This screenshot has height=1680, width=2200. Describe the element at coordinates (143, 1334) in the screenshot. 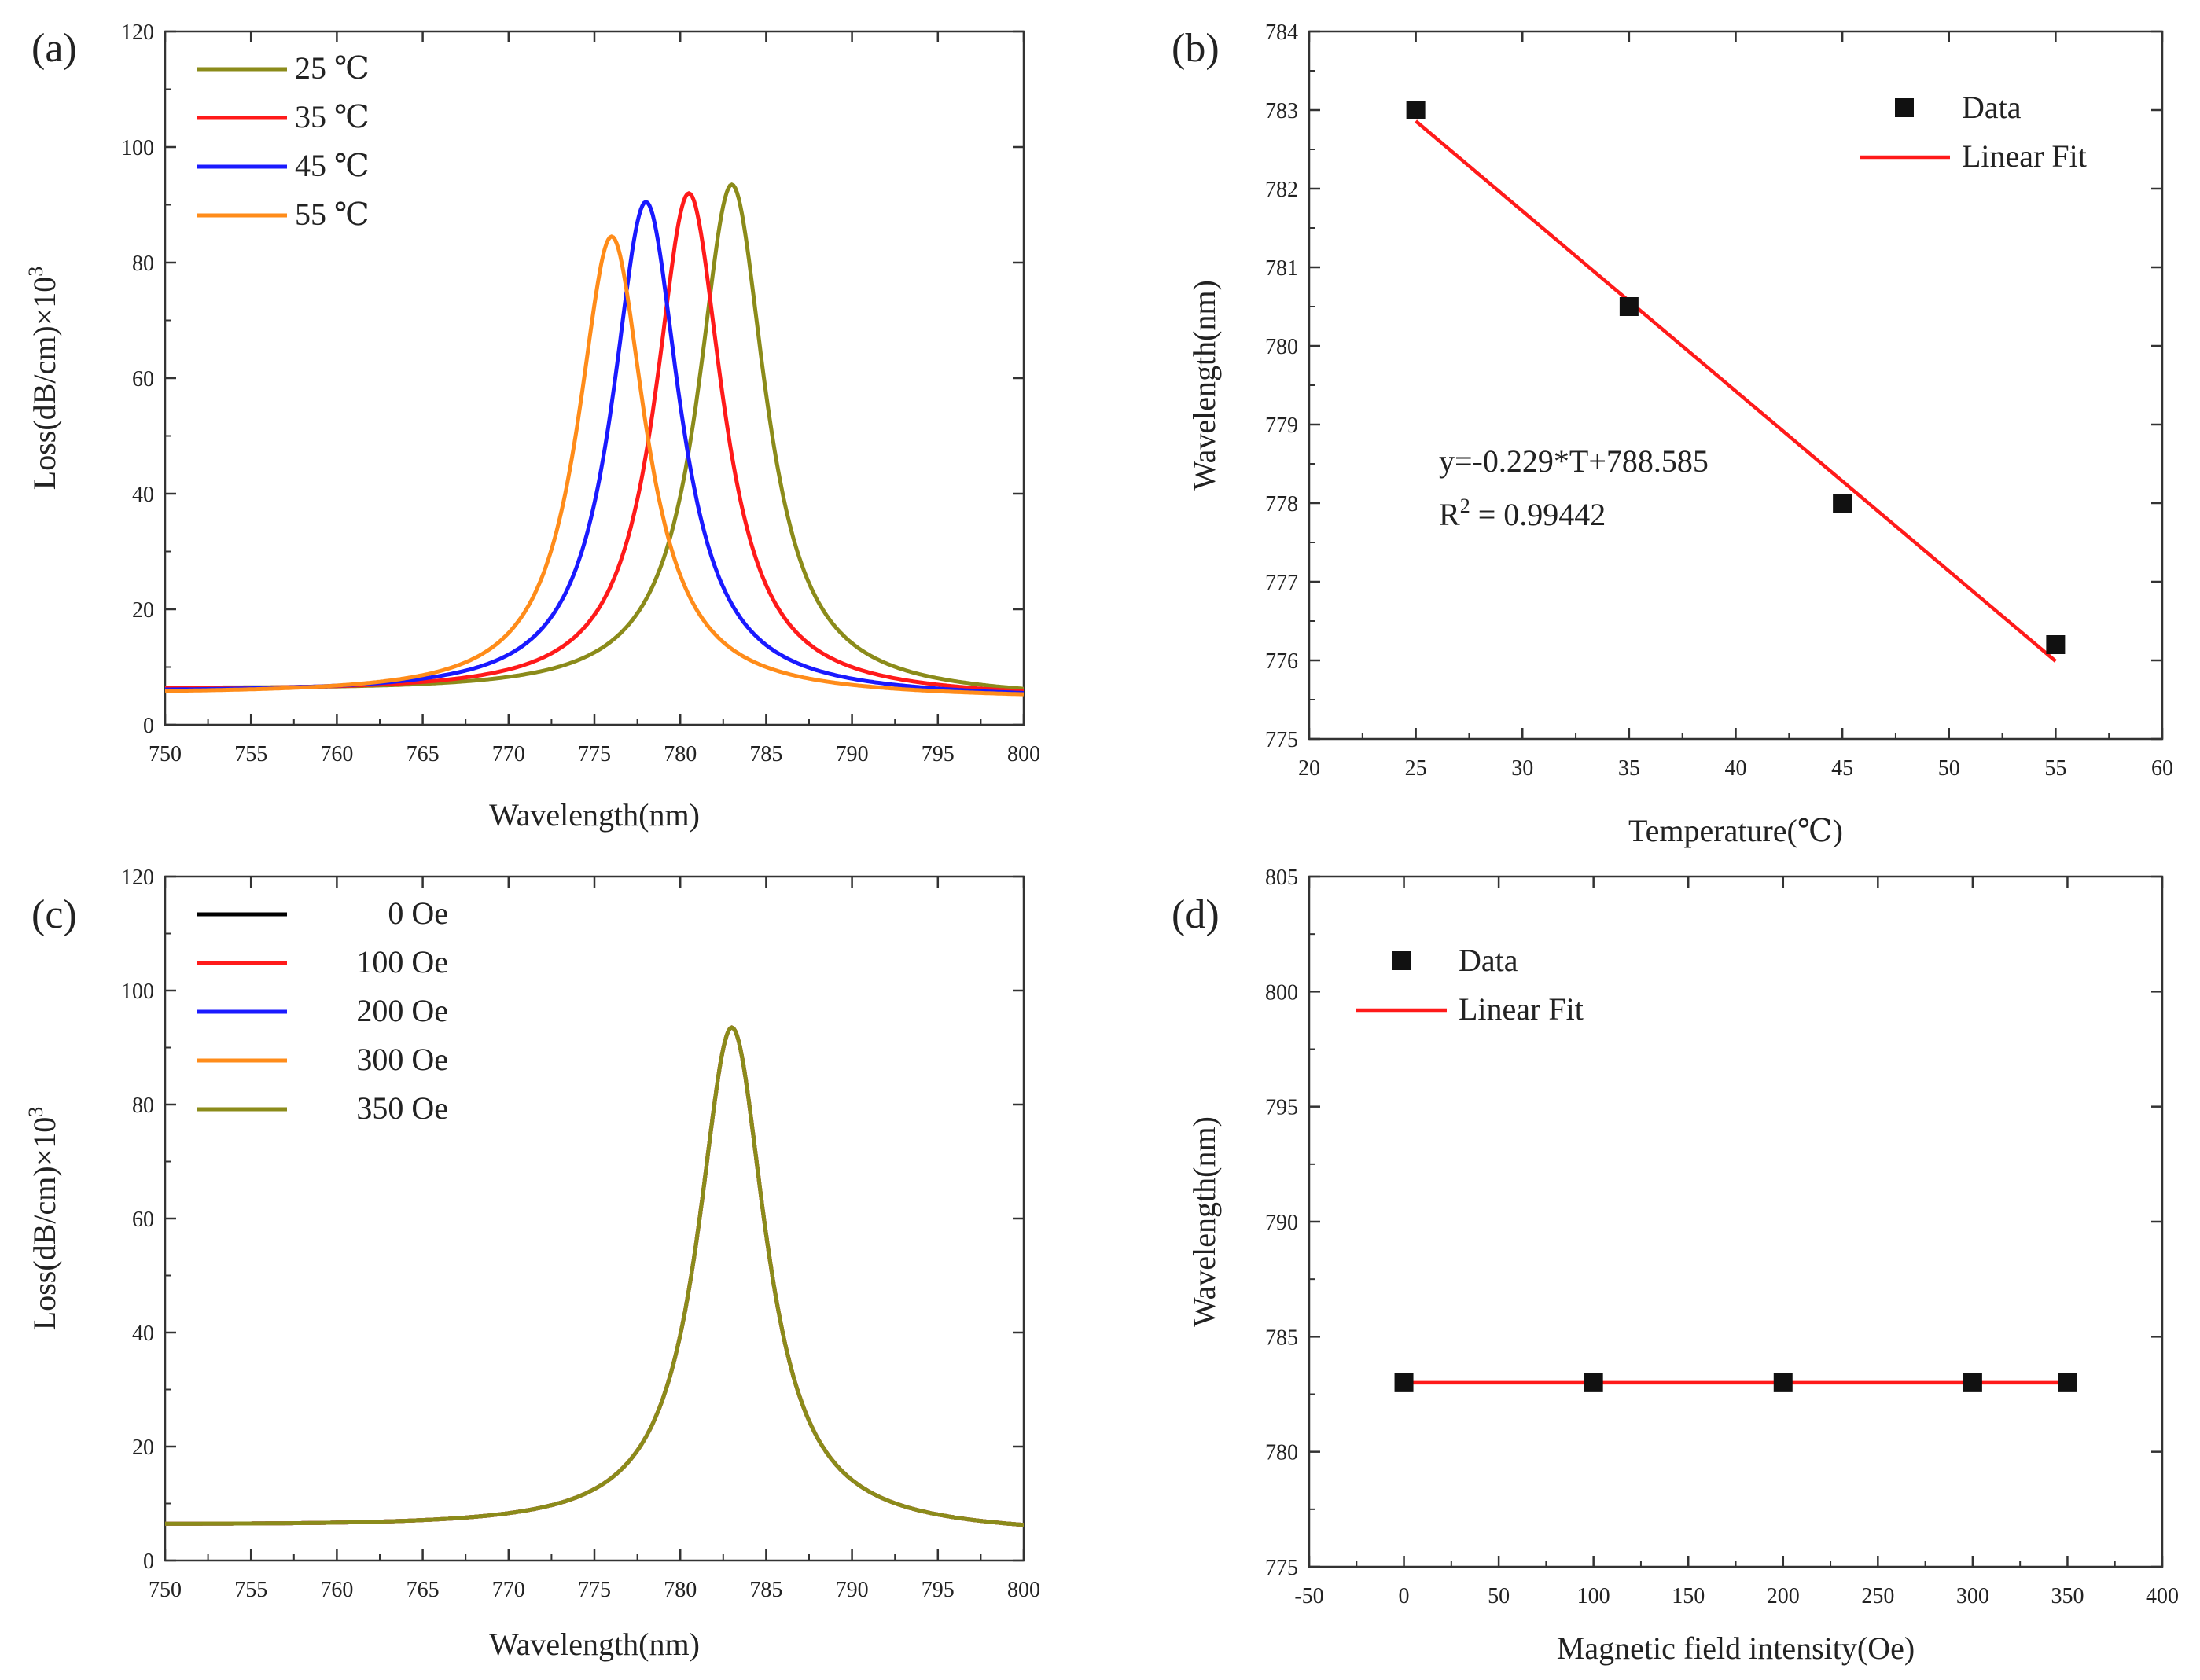

I see `y-tick-label: 40` at that location.